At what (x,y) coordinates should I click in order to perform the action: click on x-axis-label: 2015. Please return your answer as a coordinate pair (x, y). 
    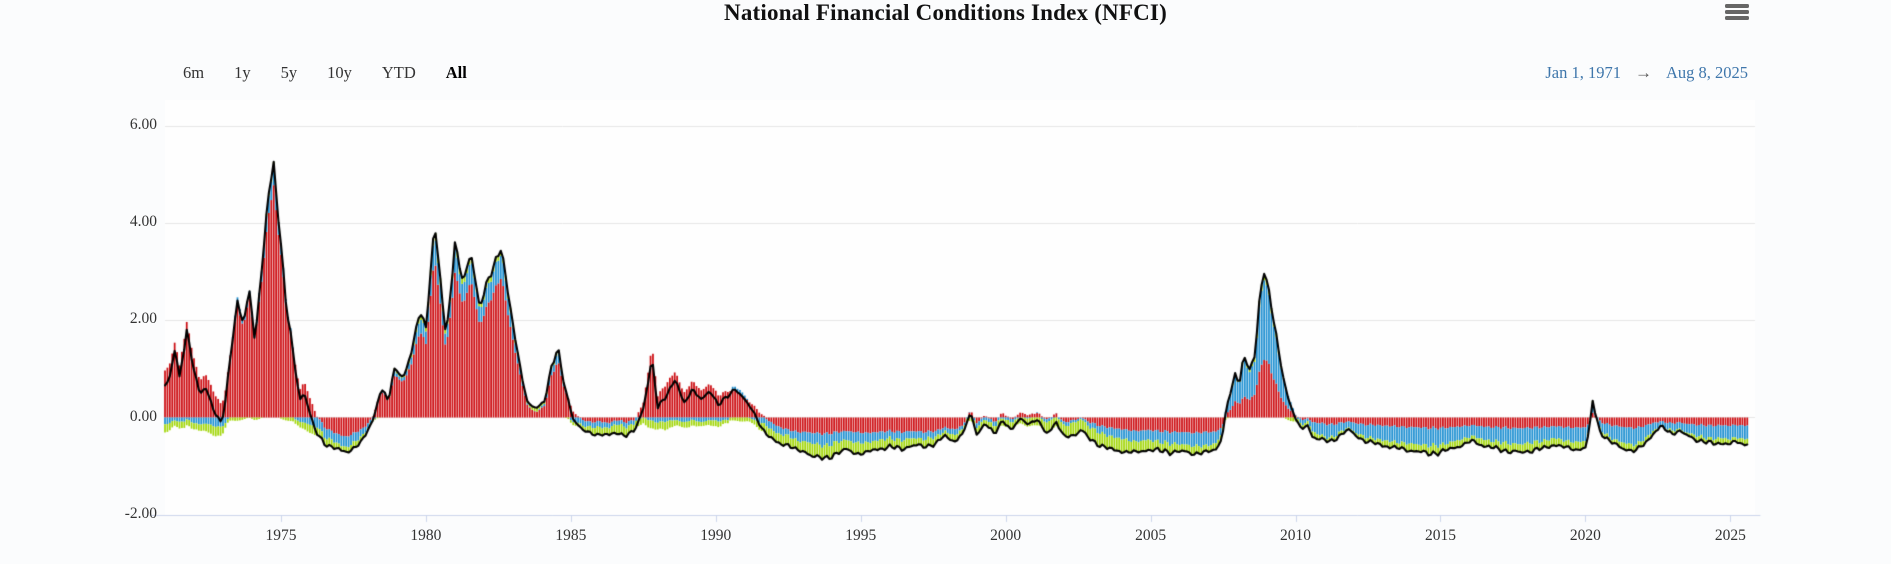
    Looking at the image, I should click on (1440, 535).